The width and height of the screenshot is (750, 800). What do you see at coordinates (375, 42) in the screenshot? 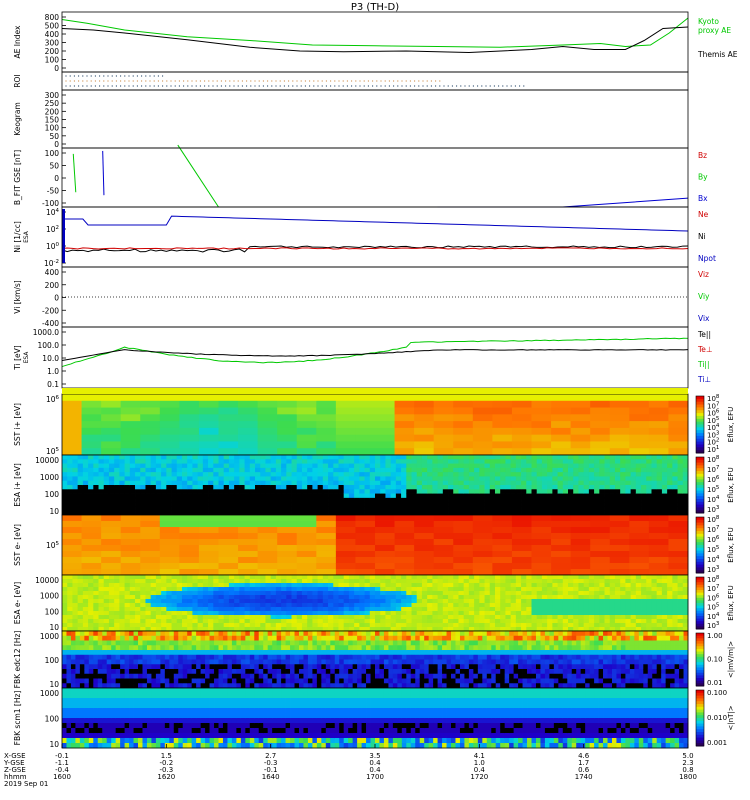
I see `panel-frame` at bounding box center [375, 42].